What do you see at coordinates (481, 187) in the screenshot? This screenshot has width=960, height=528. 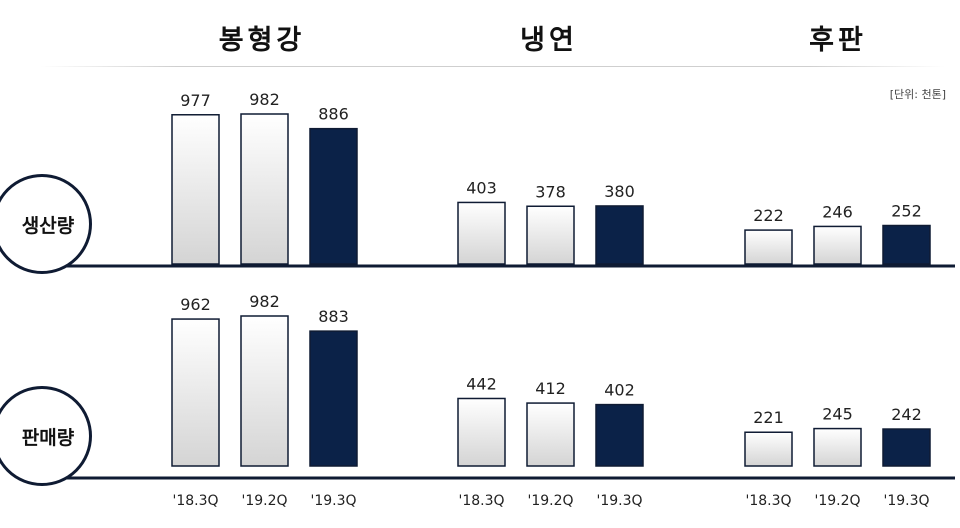 I see `data-label-production-1-0: 403` at bounding box center [481, 187].